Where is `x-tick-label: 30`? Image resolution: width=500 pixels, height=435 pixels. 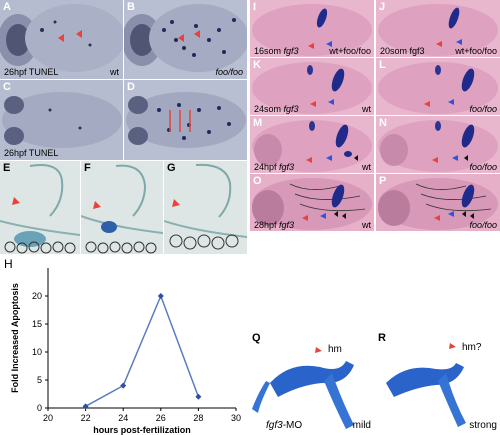 x-tick-label: 30 is located at coordinates (236, 418).